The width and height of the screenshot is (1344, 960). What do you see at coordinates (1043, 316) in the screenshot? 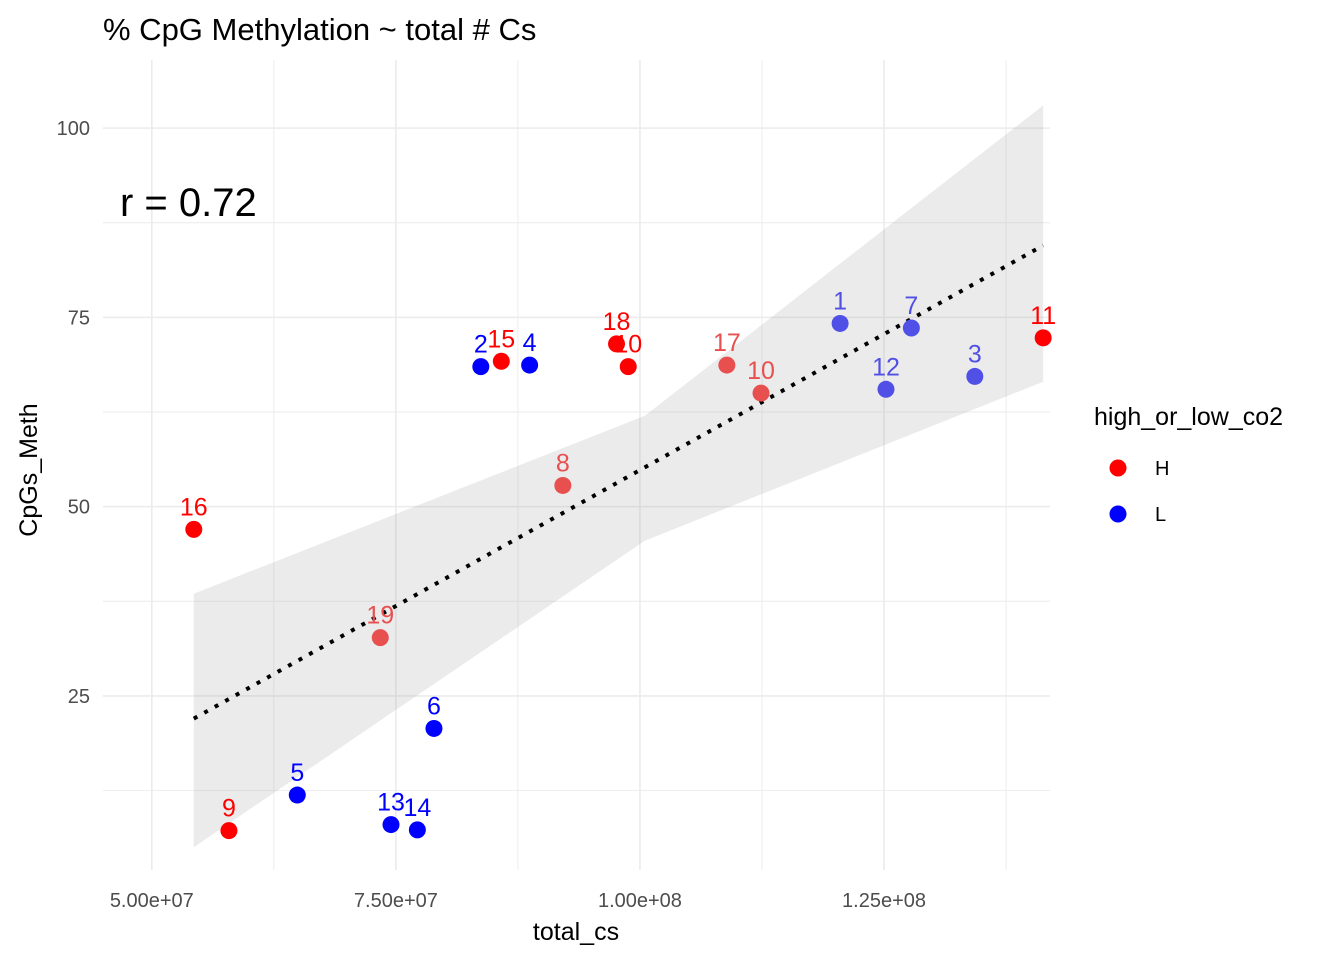
I see `data-point-label: 11` at bounding box center [1043, 316].